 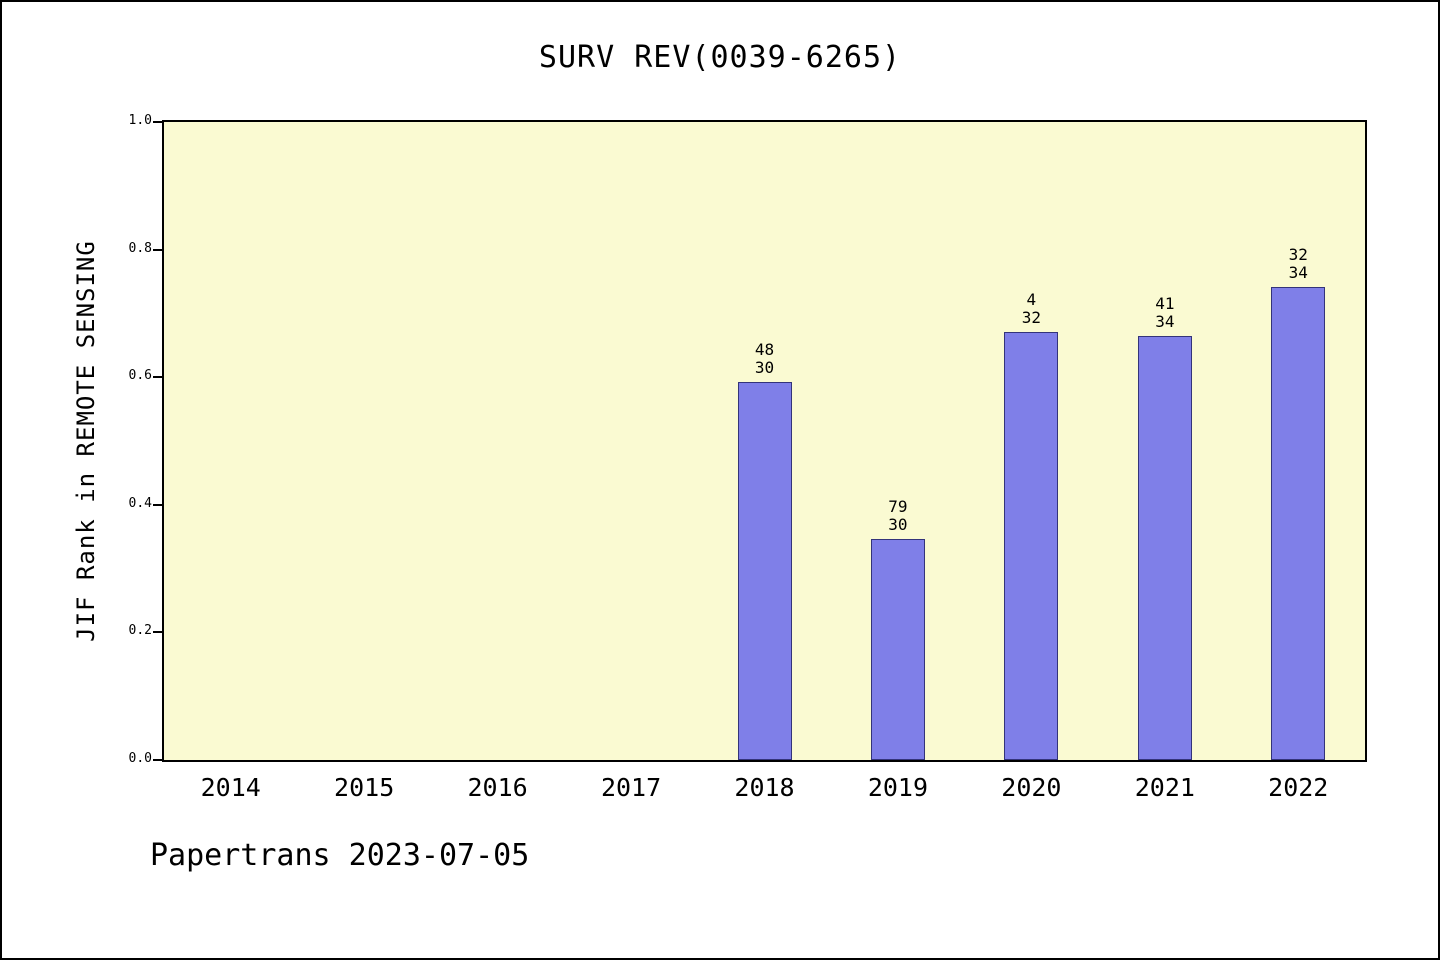 What do you see at coordinates (230, 787) in the screenshot?
I see `x-tick-label-2014: 2014` at bounding box center [230, 787].